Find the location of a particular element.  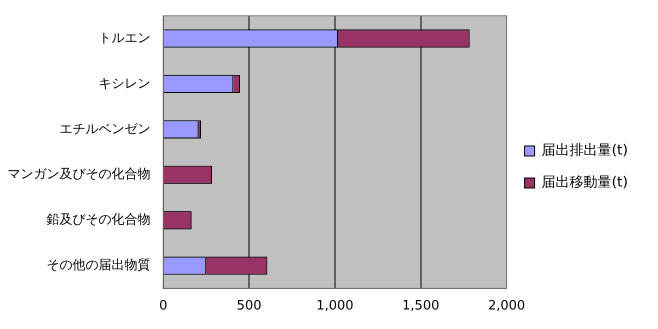

legend-label: 届出排出量(t) is located at coordinates (585, 150).